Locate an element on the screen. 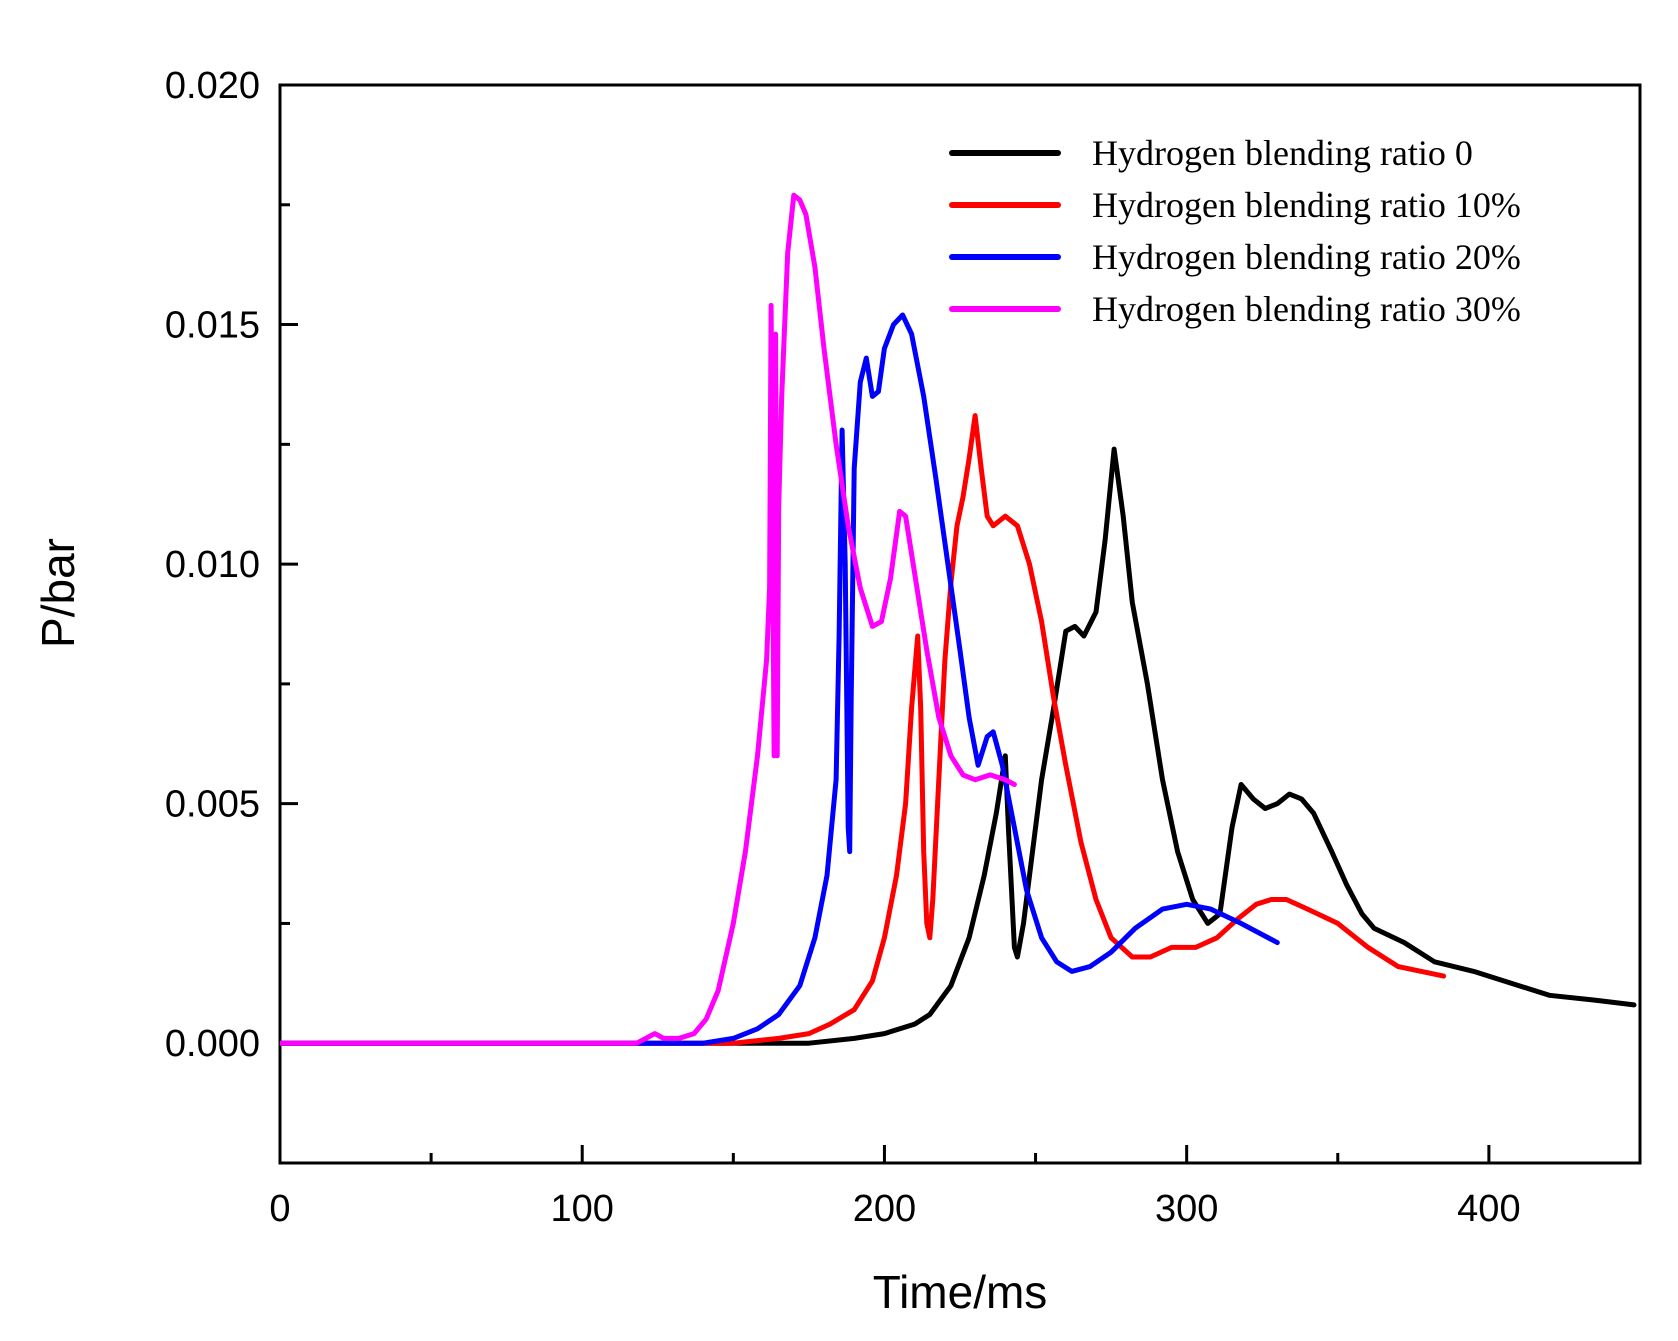 The height and width of the screenshot is (1341, 1678). x-tick-label: 300 is located at coordinates (1186, 1209).